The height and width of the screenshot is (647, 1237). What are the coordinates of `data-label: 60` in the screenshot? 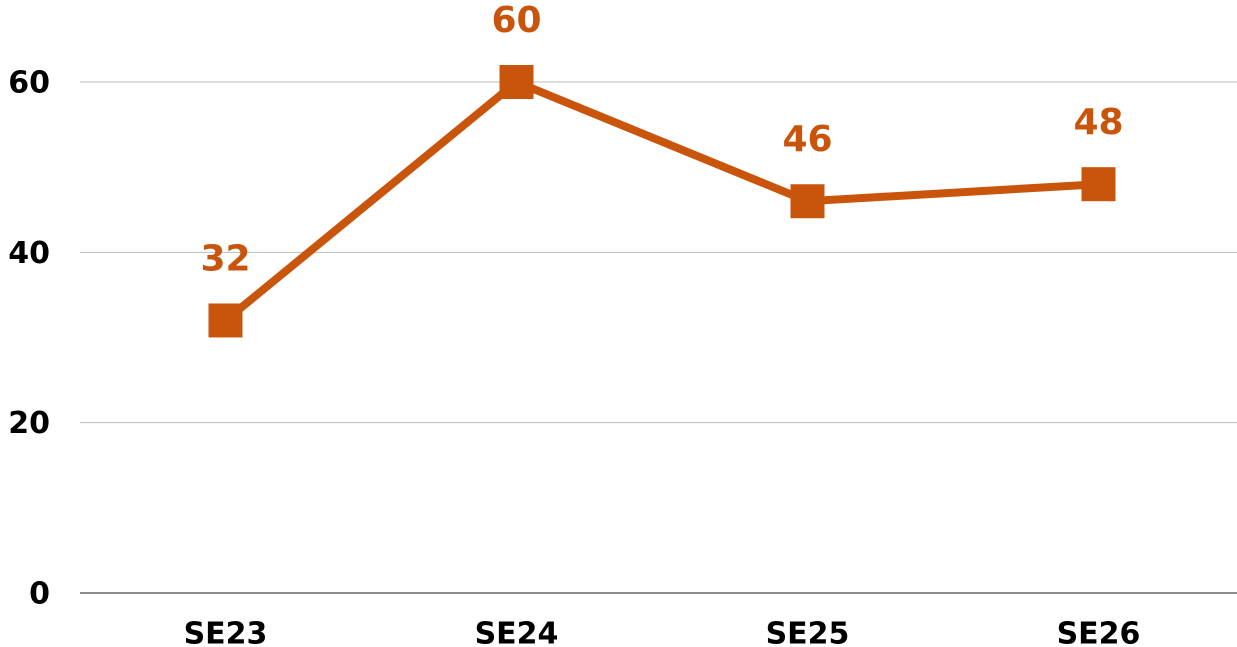 It's located at (516, 20).